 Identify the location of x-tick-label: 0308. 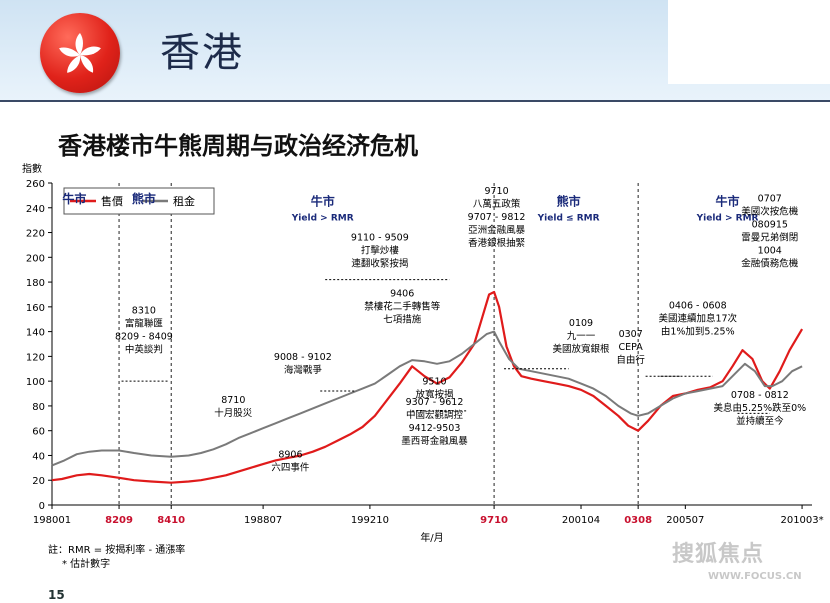
(638, 520).